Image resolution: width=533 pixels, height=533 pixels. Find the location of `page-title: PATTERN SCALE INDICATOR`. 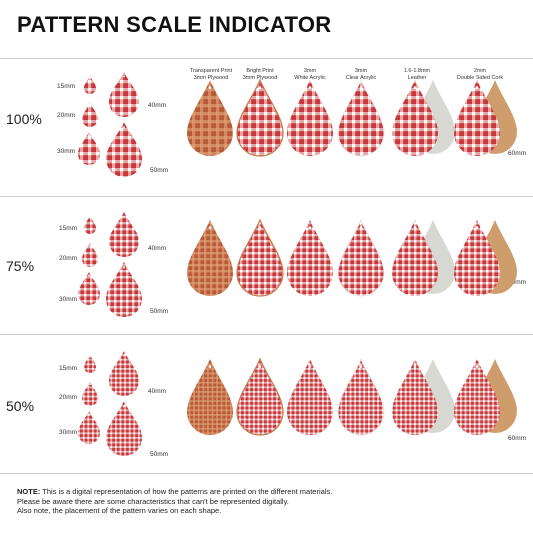

page-title: PATTERN SCALE INDICATOR is located at coordinates (174, 24).